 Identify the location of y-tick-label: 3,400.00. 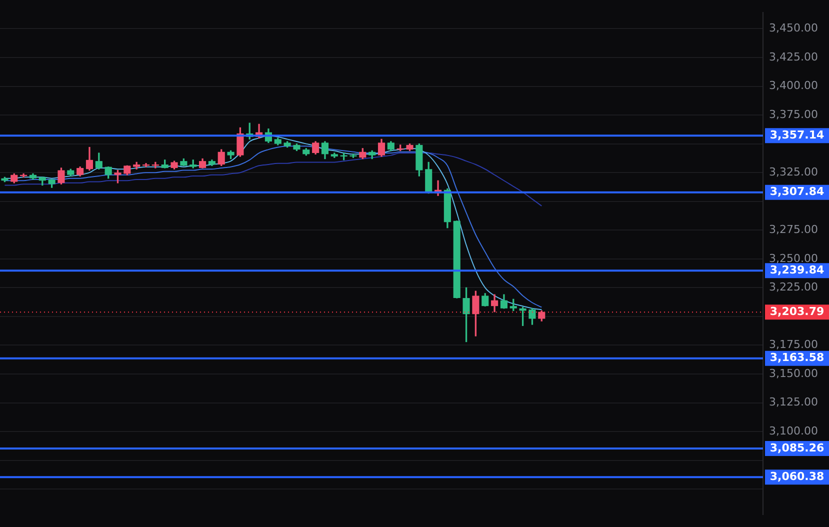
(793, 85).